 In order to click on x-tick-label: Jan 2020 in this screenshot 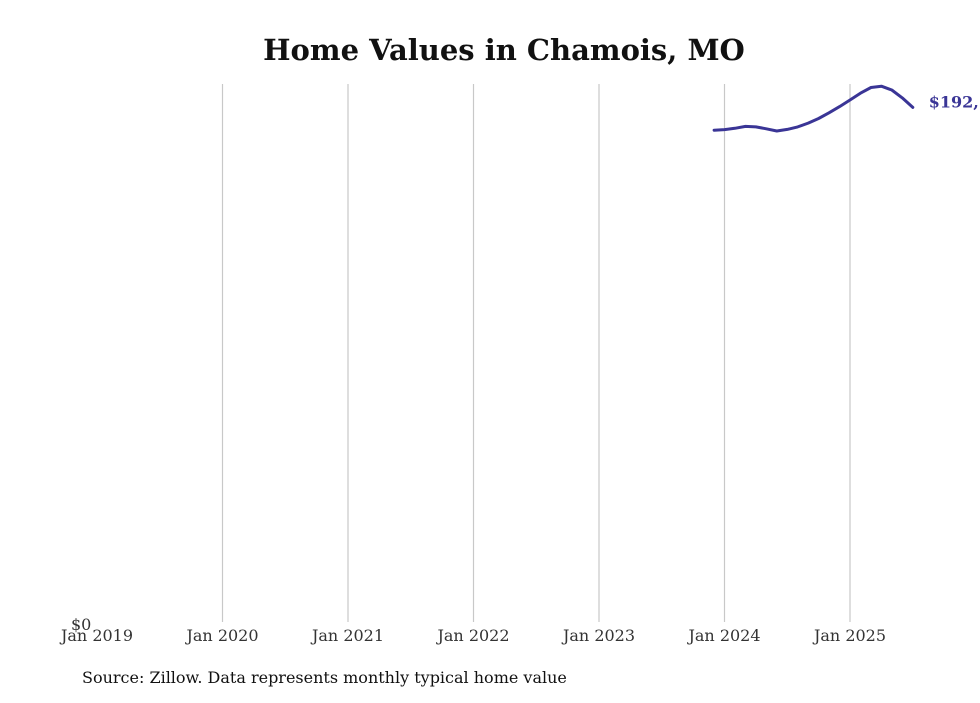, I will do `click(221, 635)`.